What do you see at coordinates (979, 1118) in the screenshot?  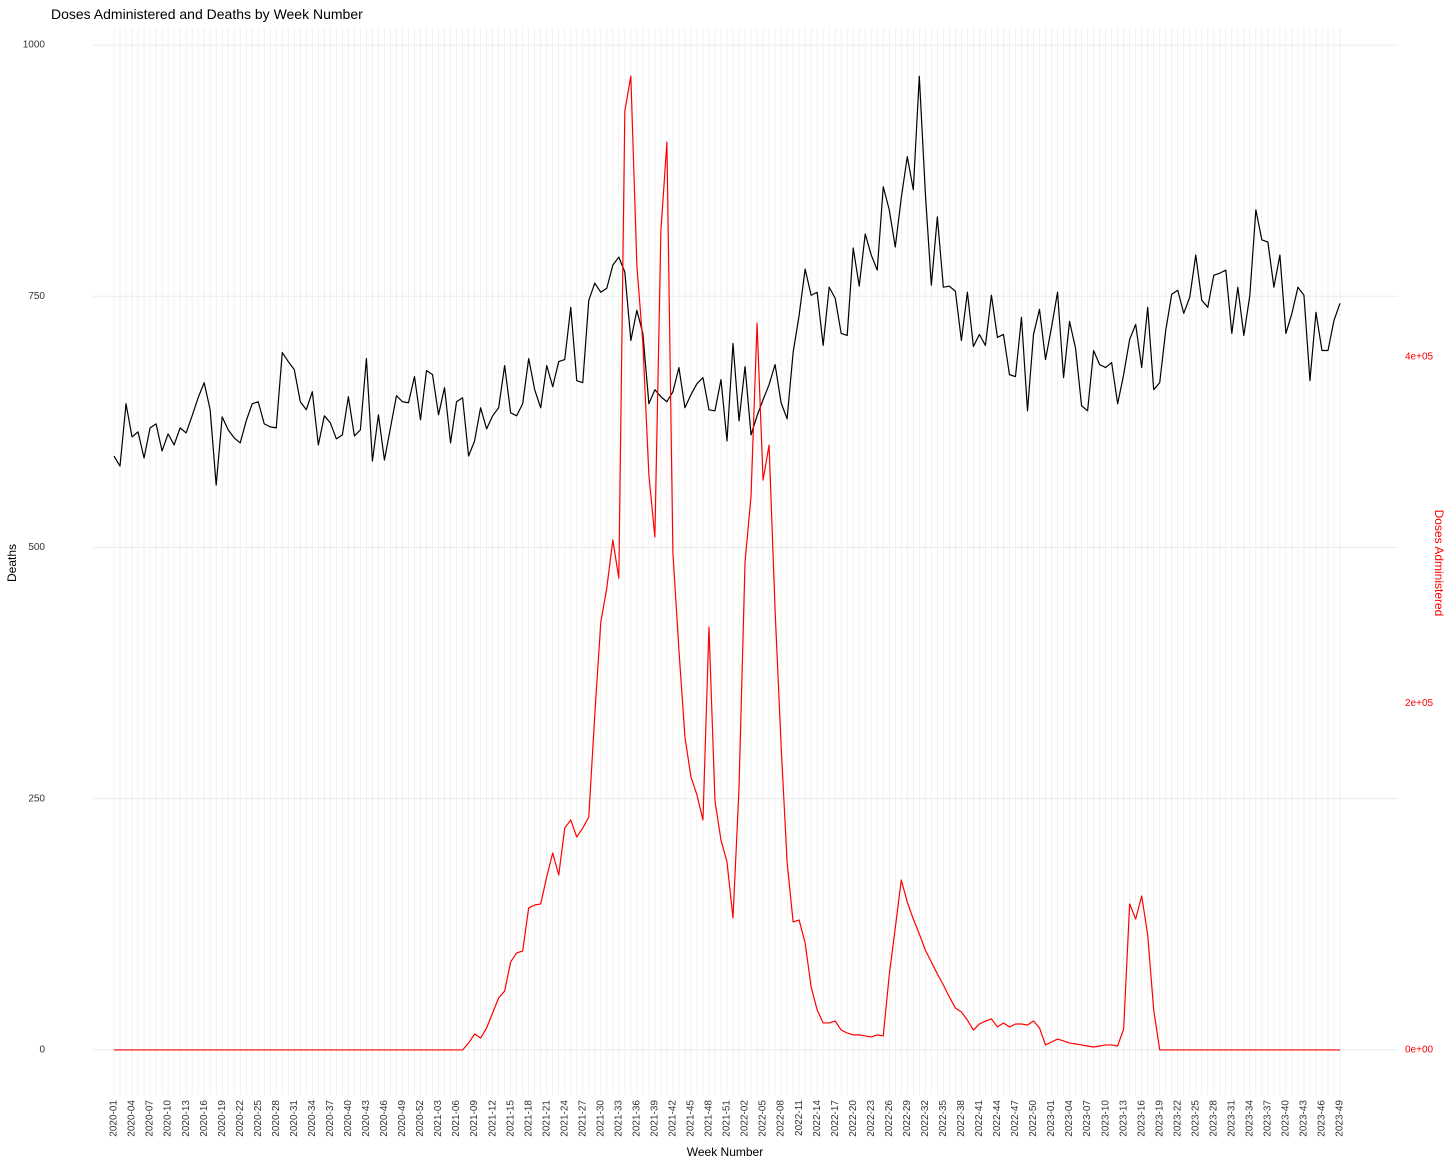 I see `x-tick-label: 2022-41` at bounding box center [979, 1118].